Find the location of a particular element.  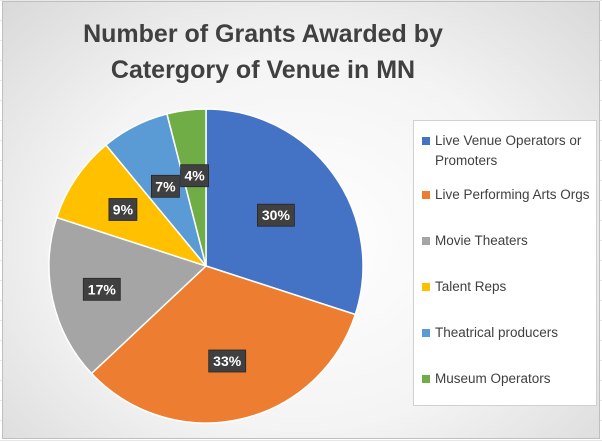

legend-label-line: Promoters is located at coordinates (466, 160).